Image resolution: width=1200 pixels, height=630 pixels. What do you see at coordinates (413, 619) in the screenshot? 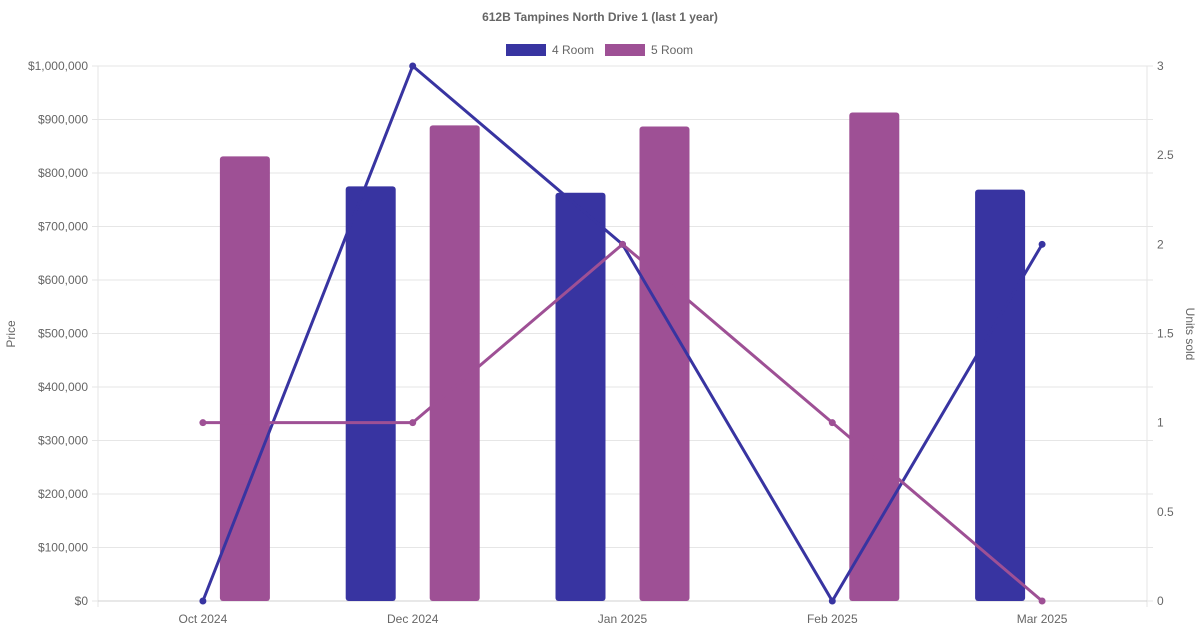
I see `x-tick-label: Dec 2024` at bounding box center [413, 619].